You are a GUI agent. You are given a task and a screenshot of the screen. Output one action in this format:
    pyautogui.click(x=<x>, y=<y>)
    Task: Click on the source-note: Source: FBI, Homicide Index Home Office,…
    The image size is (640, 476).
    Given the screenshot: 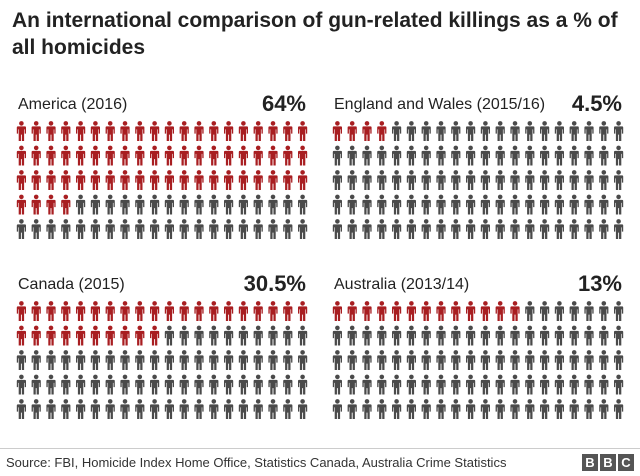 What is the action you would take?
    pyautogui.click(x=256, y=462)
    